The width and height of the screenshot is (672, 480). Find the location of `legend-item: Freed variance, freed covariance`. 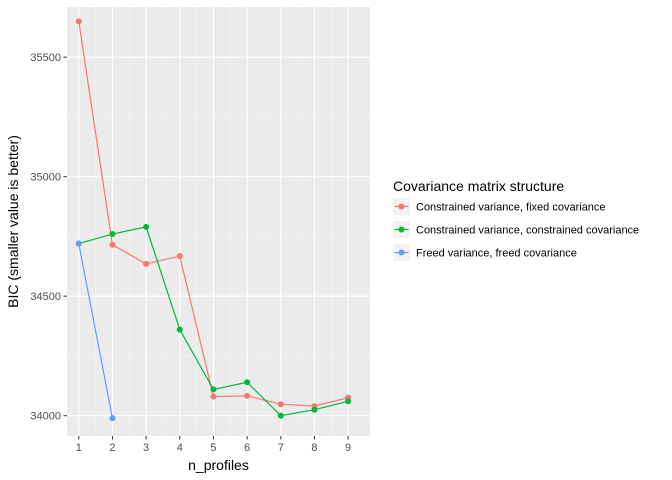

legend-item: Freed variance, freed covariance is located at coordinates (485, 252).